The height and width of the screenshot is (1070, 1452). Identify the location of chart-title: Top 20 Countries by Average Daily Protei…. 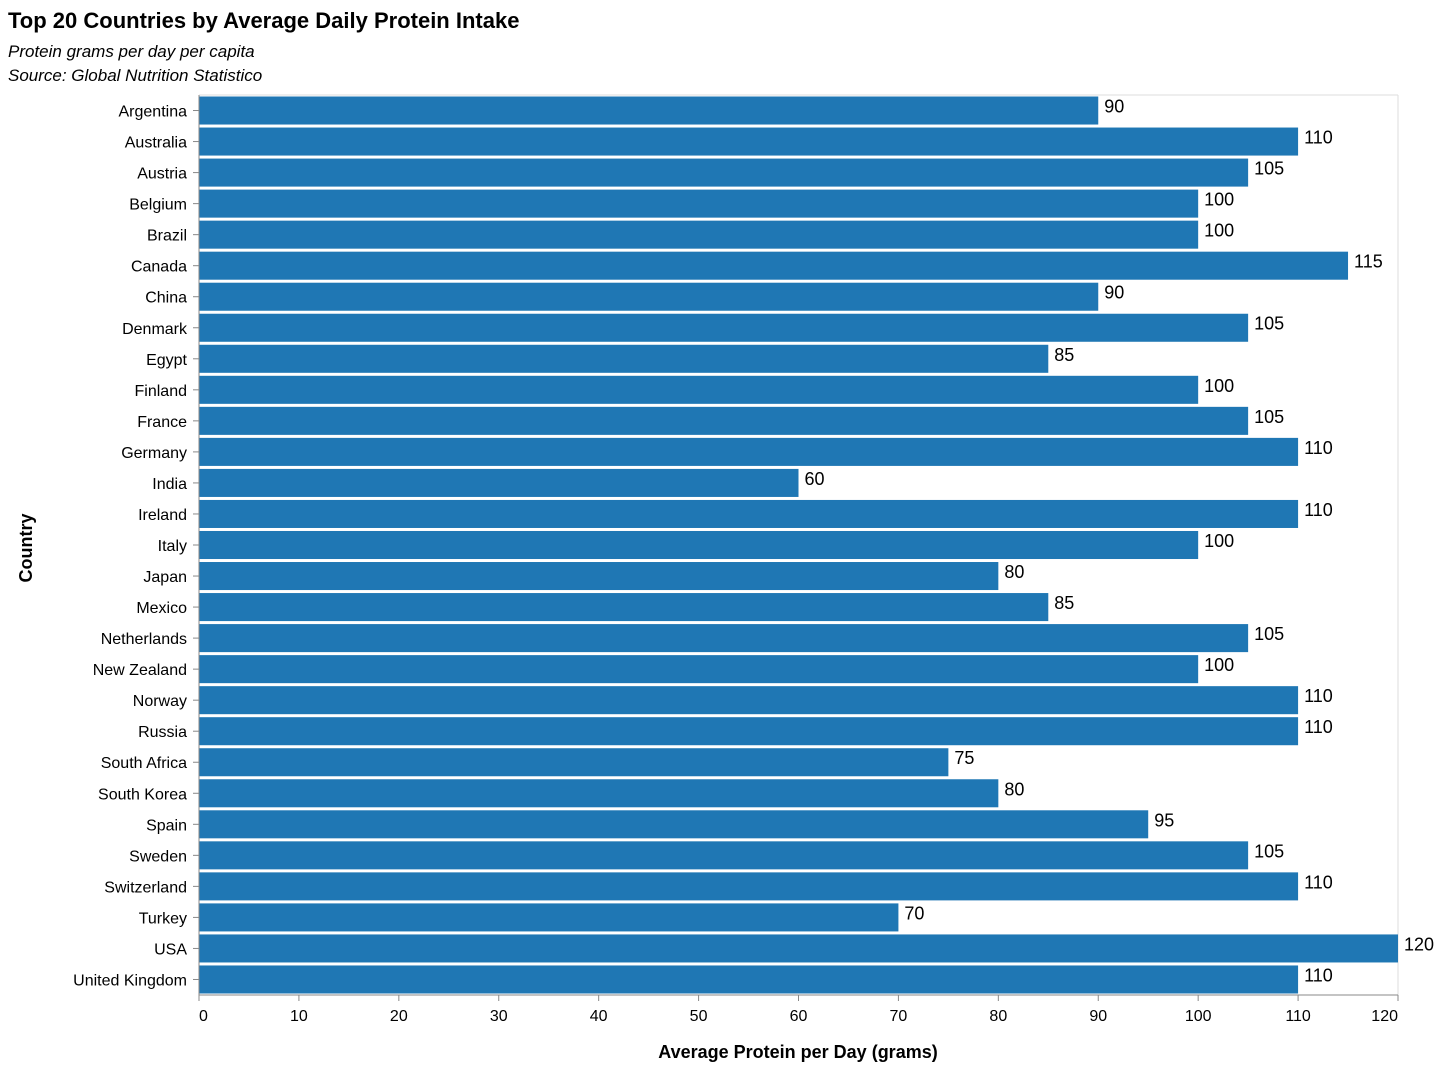
(264, 20).